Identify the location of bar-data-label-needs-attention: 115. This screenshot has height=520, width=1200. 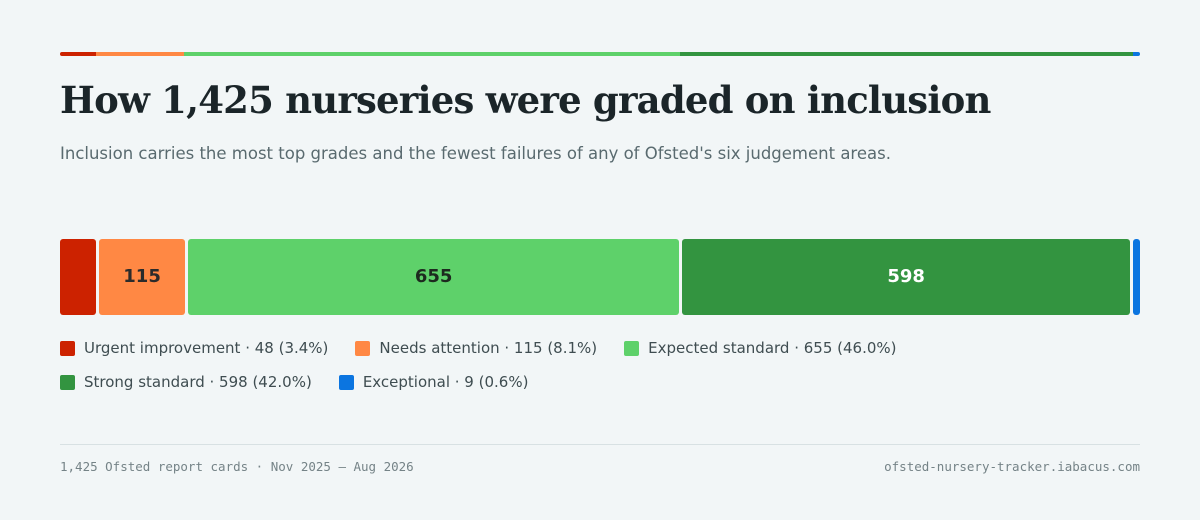
(142, 276).